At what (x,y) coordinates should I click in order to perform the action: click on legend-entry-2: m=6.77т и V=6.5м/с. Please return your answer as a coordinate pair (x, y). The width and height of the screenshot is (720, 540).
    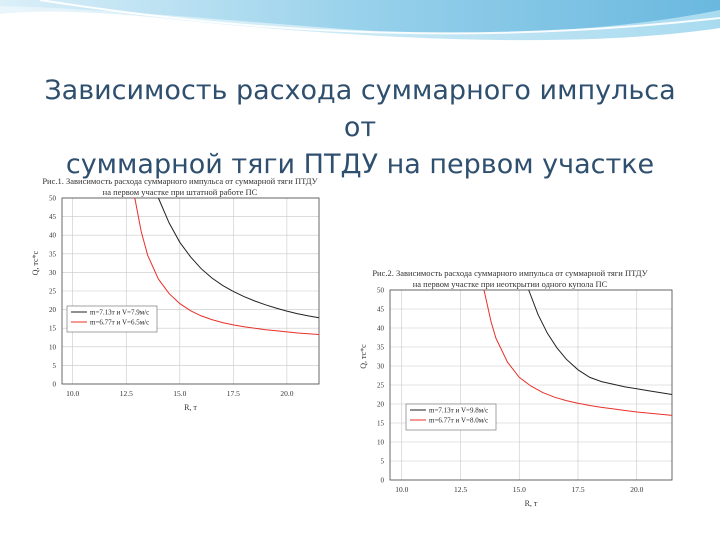
    Looking at the image, I should click on (119, 323).